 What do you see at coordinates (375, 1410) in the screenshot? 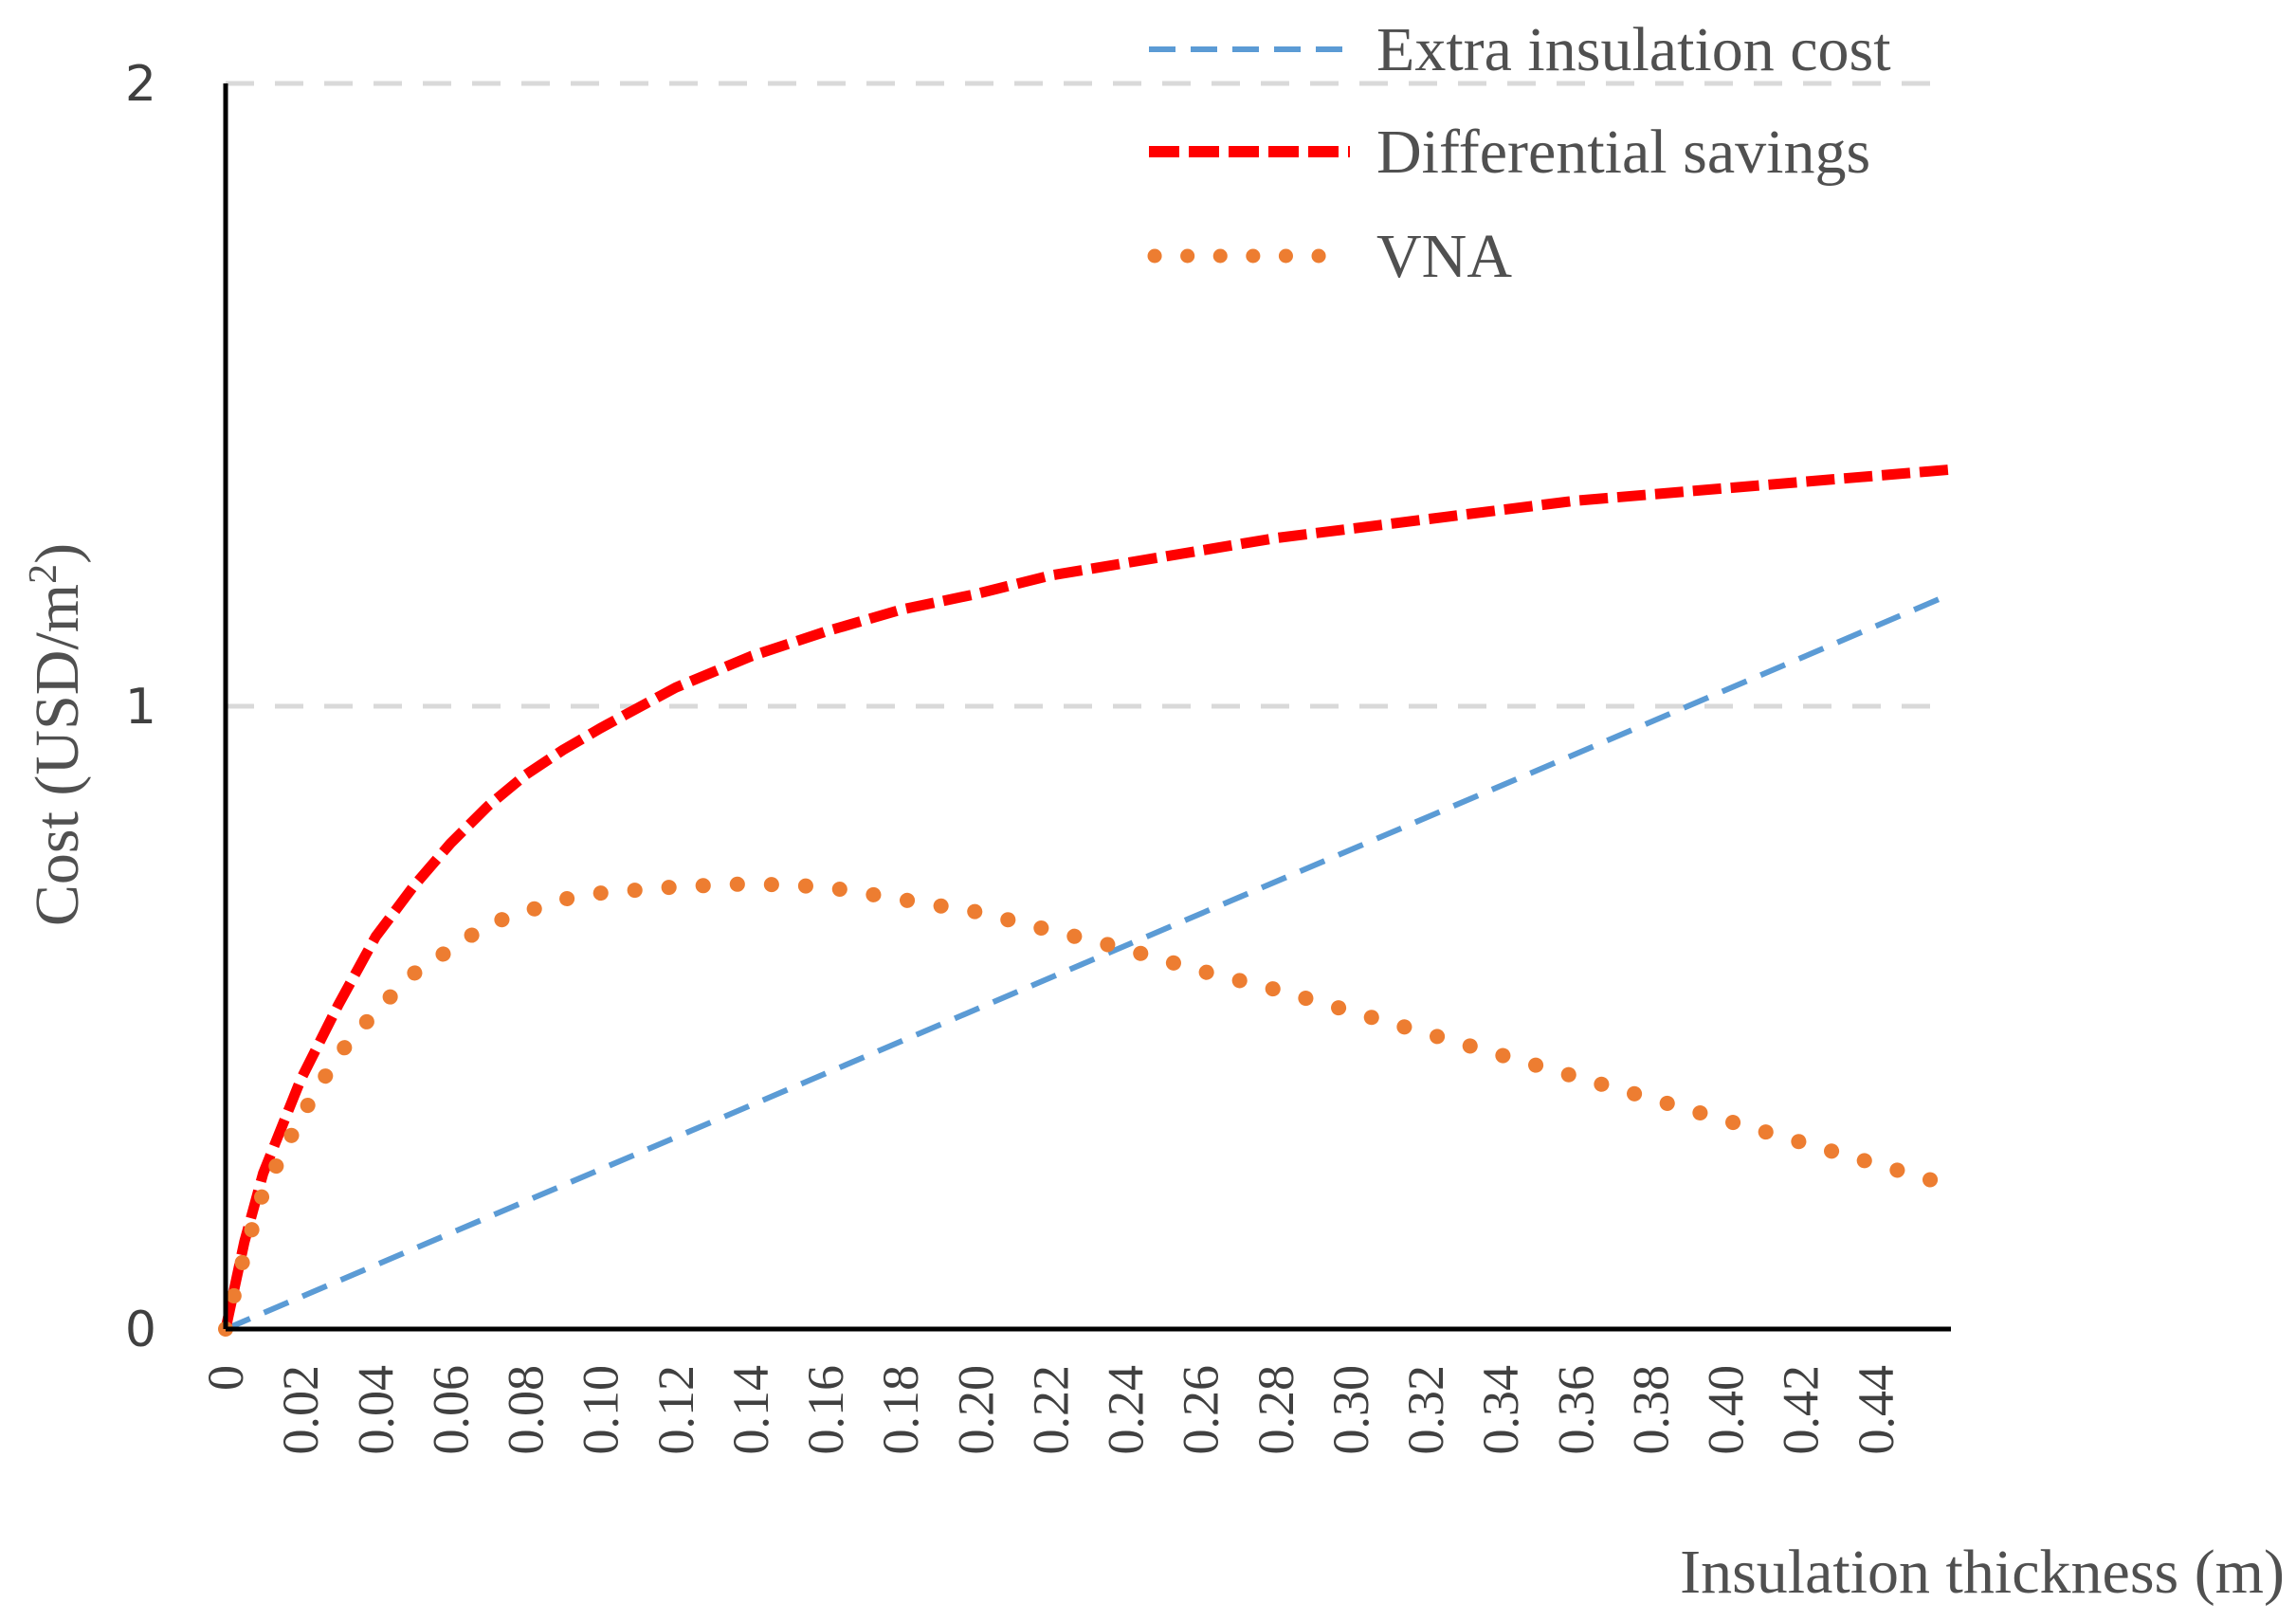
I see `x-tick-label: 0.04` at bounding box center [375, 1410].